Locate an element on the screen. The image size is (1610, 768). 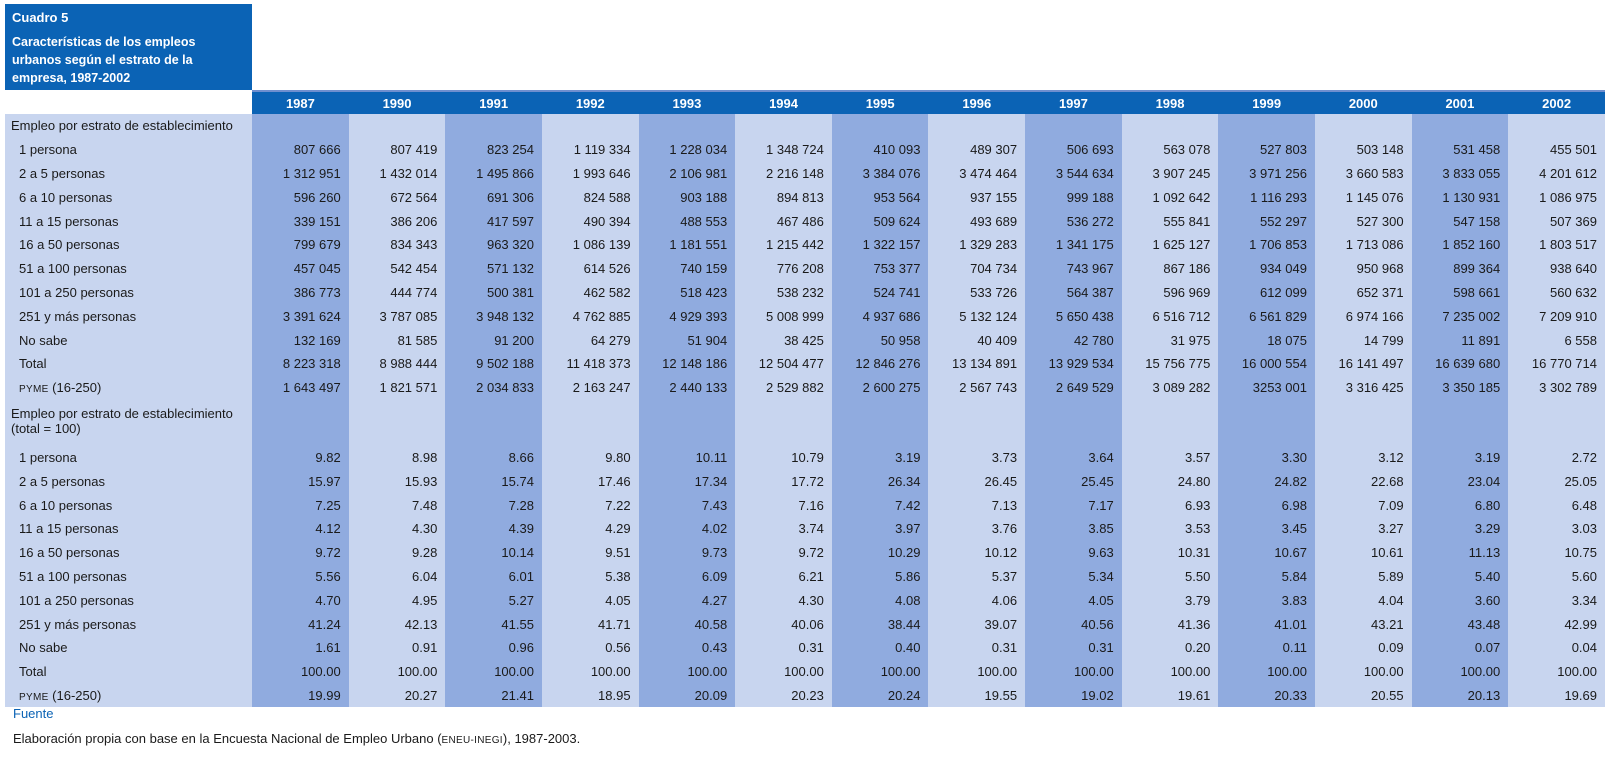
table-cell: 6 558 is located at coordinates (1556, 340).